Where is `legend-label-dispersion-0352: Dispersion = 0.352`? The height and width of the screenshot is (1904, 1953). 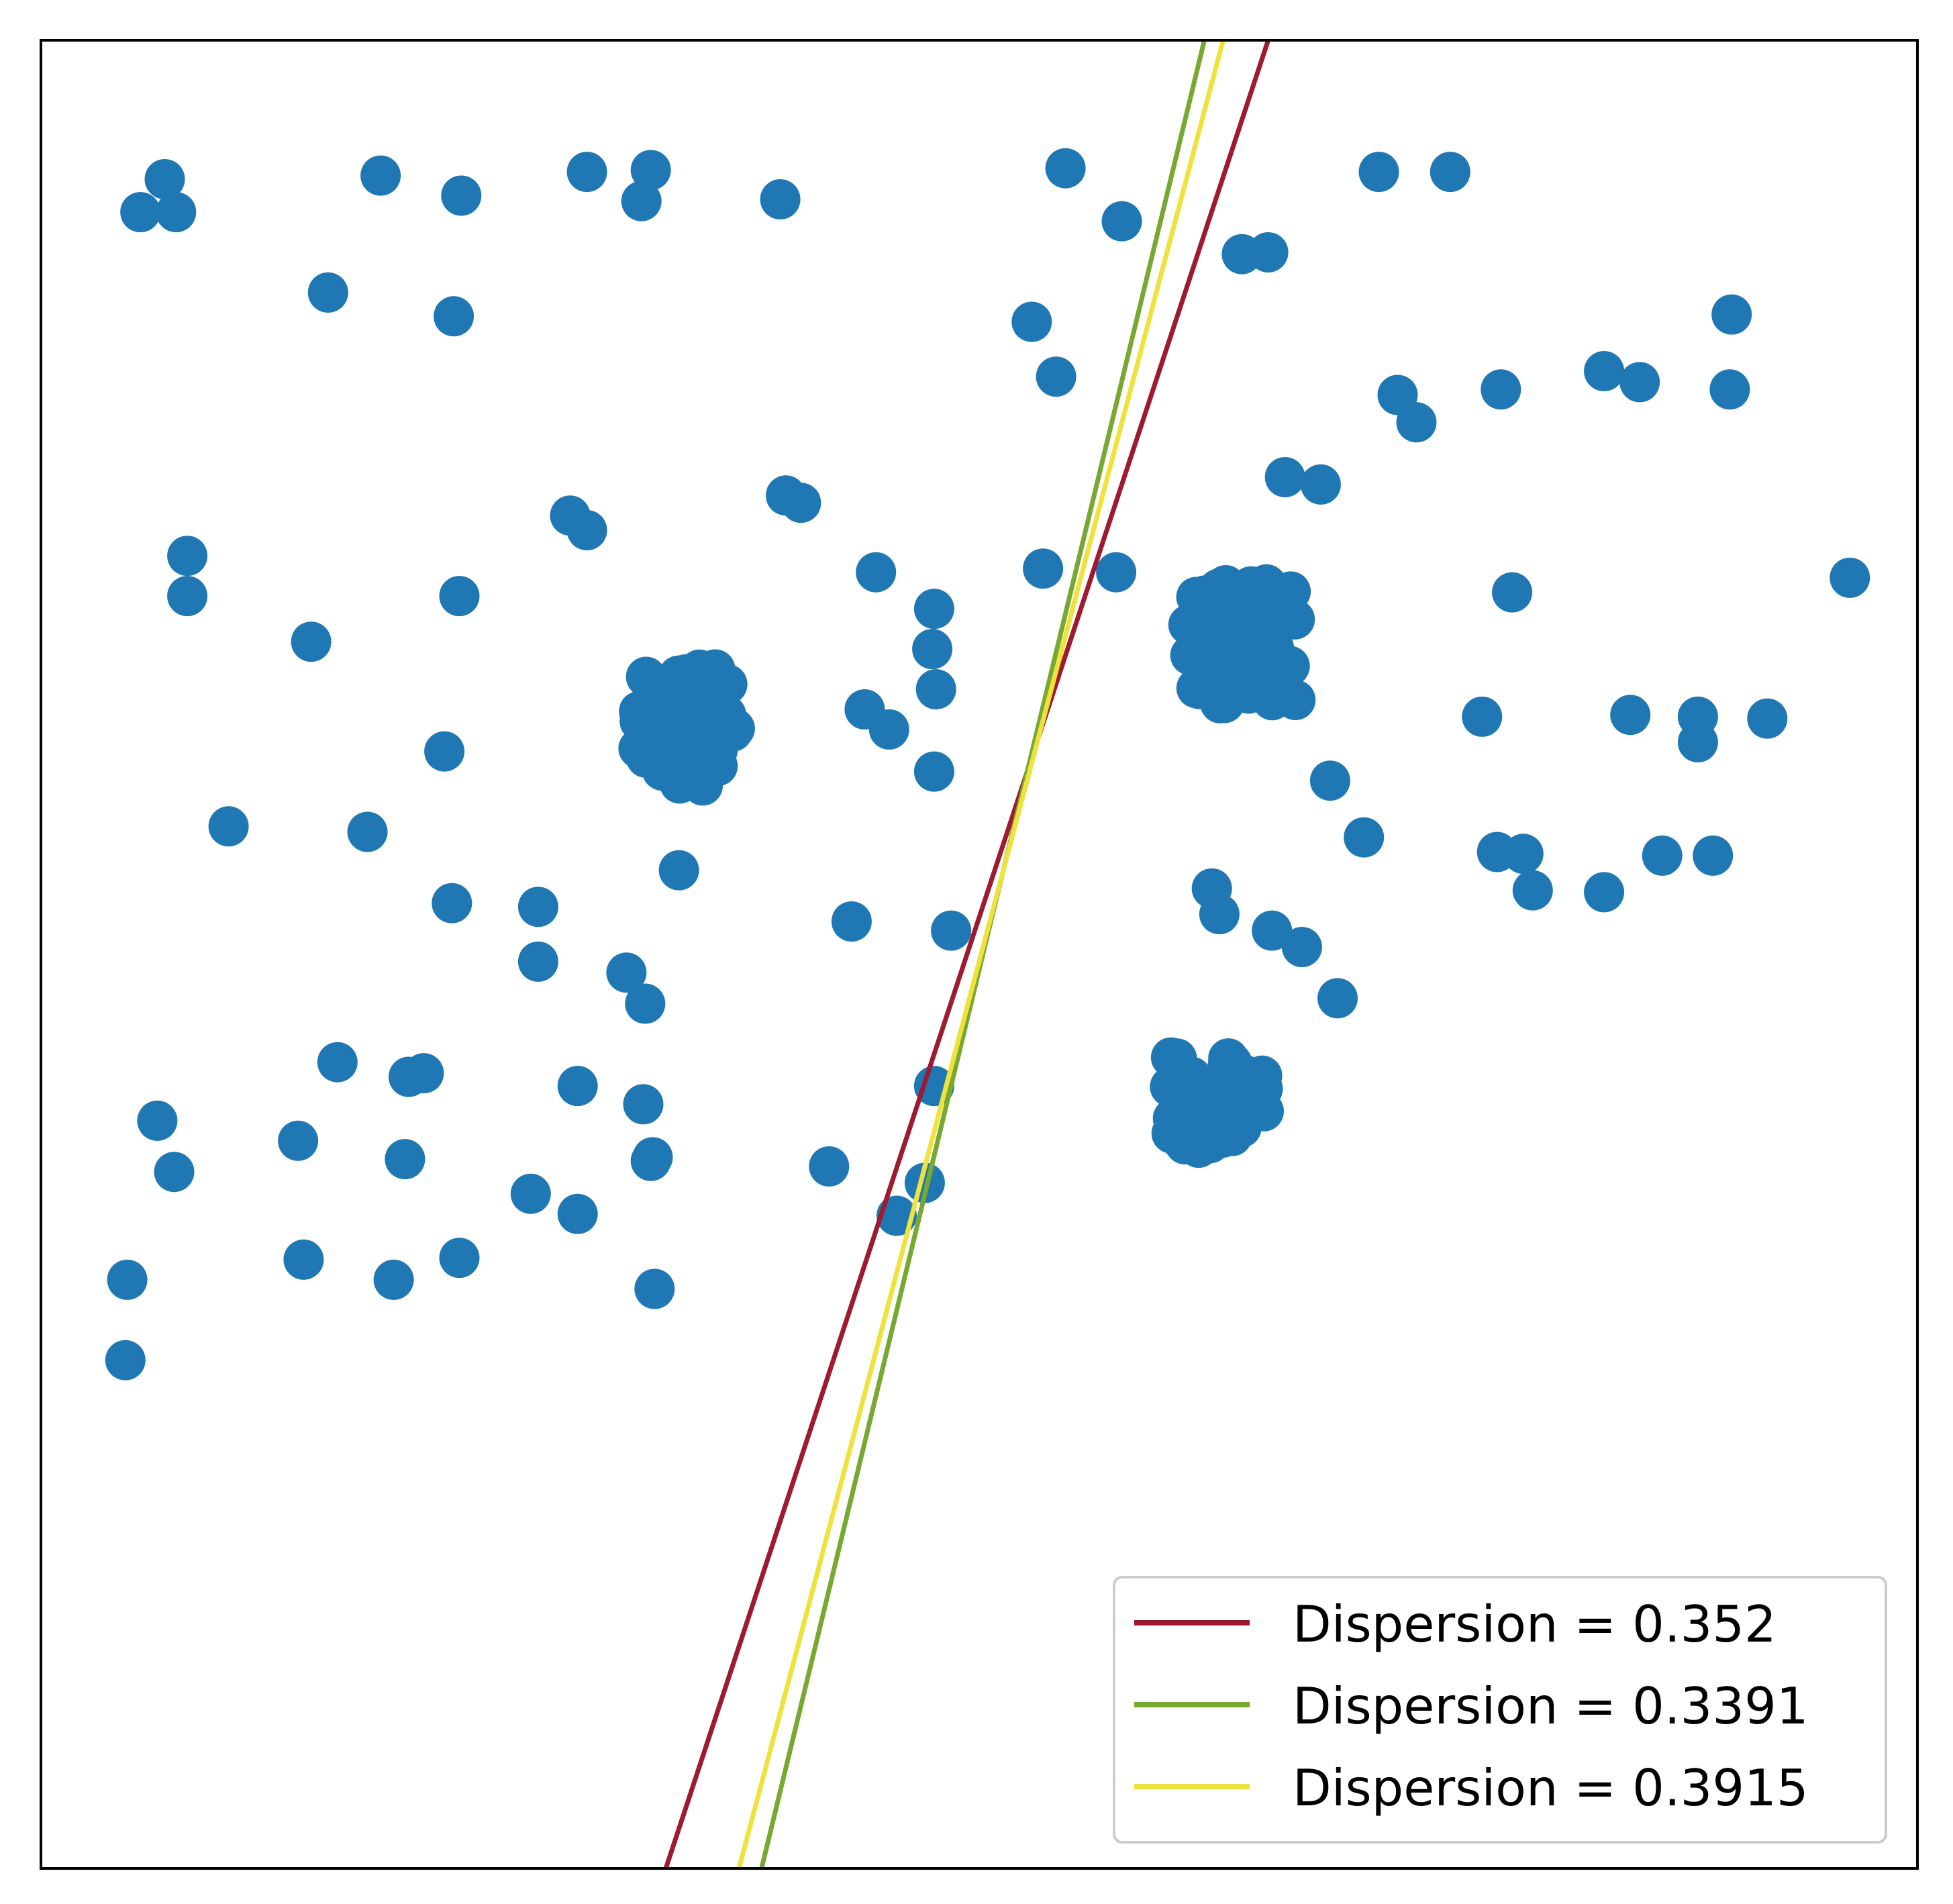
legend-label-dispersion-0352: Dispersion = 0.352 is located at coordinates (1534, 1624).